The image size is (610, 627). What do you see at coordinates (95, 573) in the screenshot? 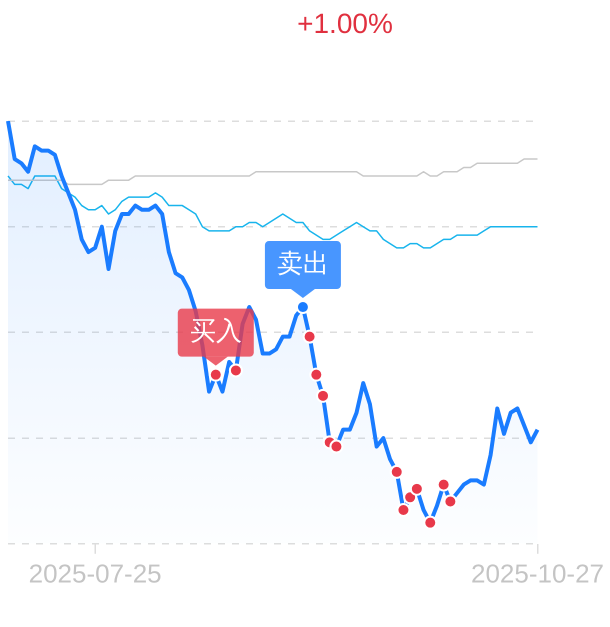
I see `x-tick-label: 2025-07-25` at bounding box center [95, 573].